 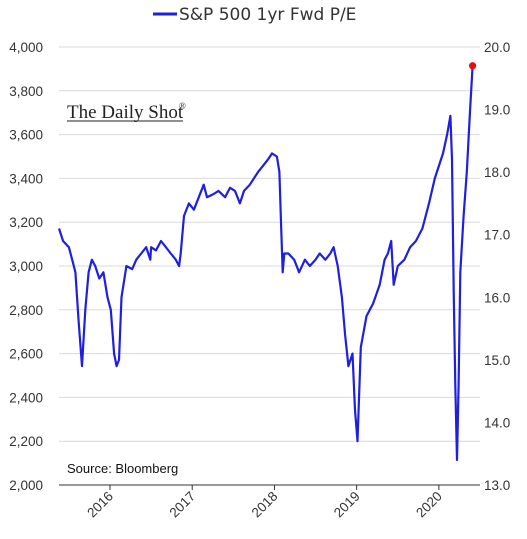 I want to click on y-left-tick-label: 2,400, so click(x=26, y=397).